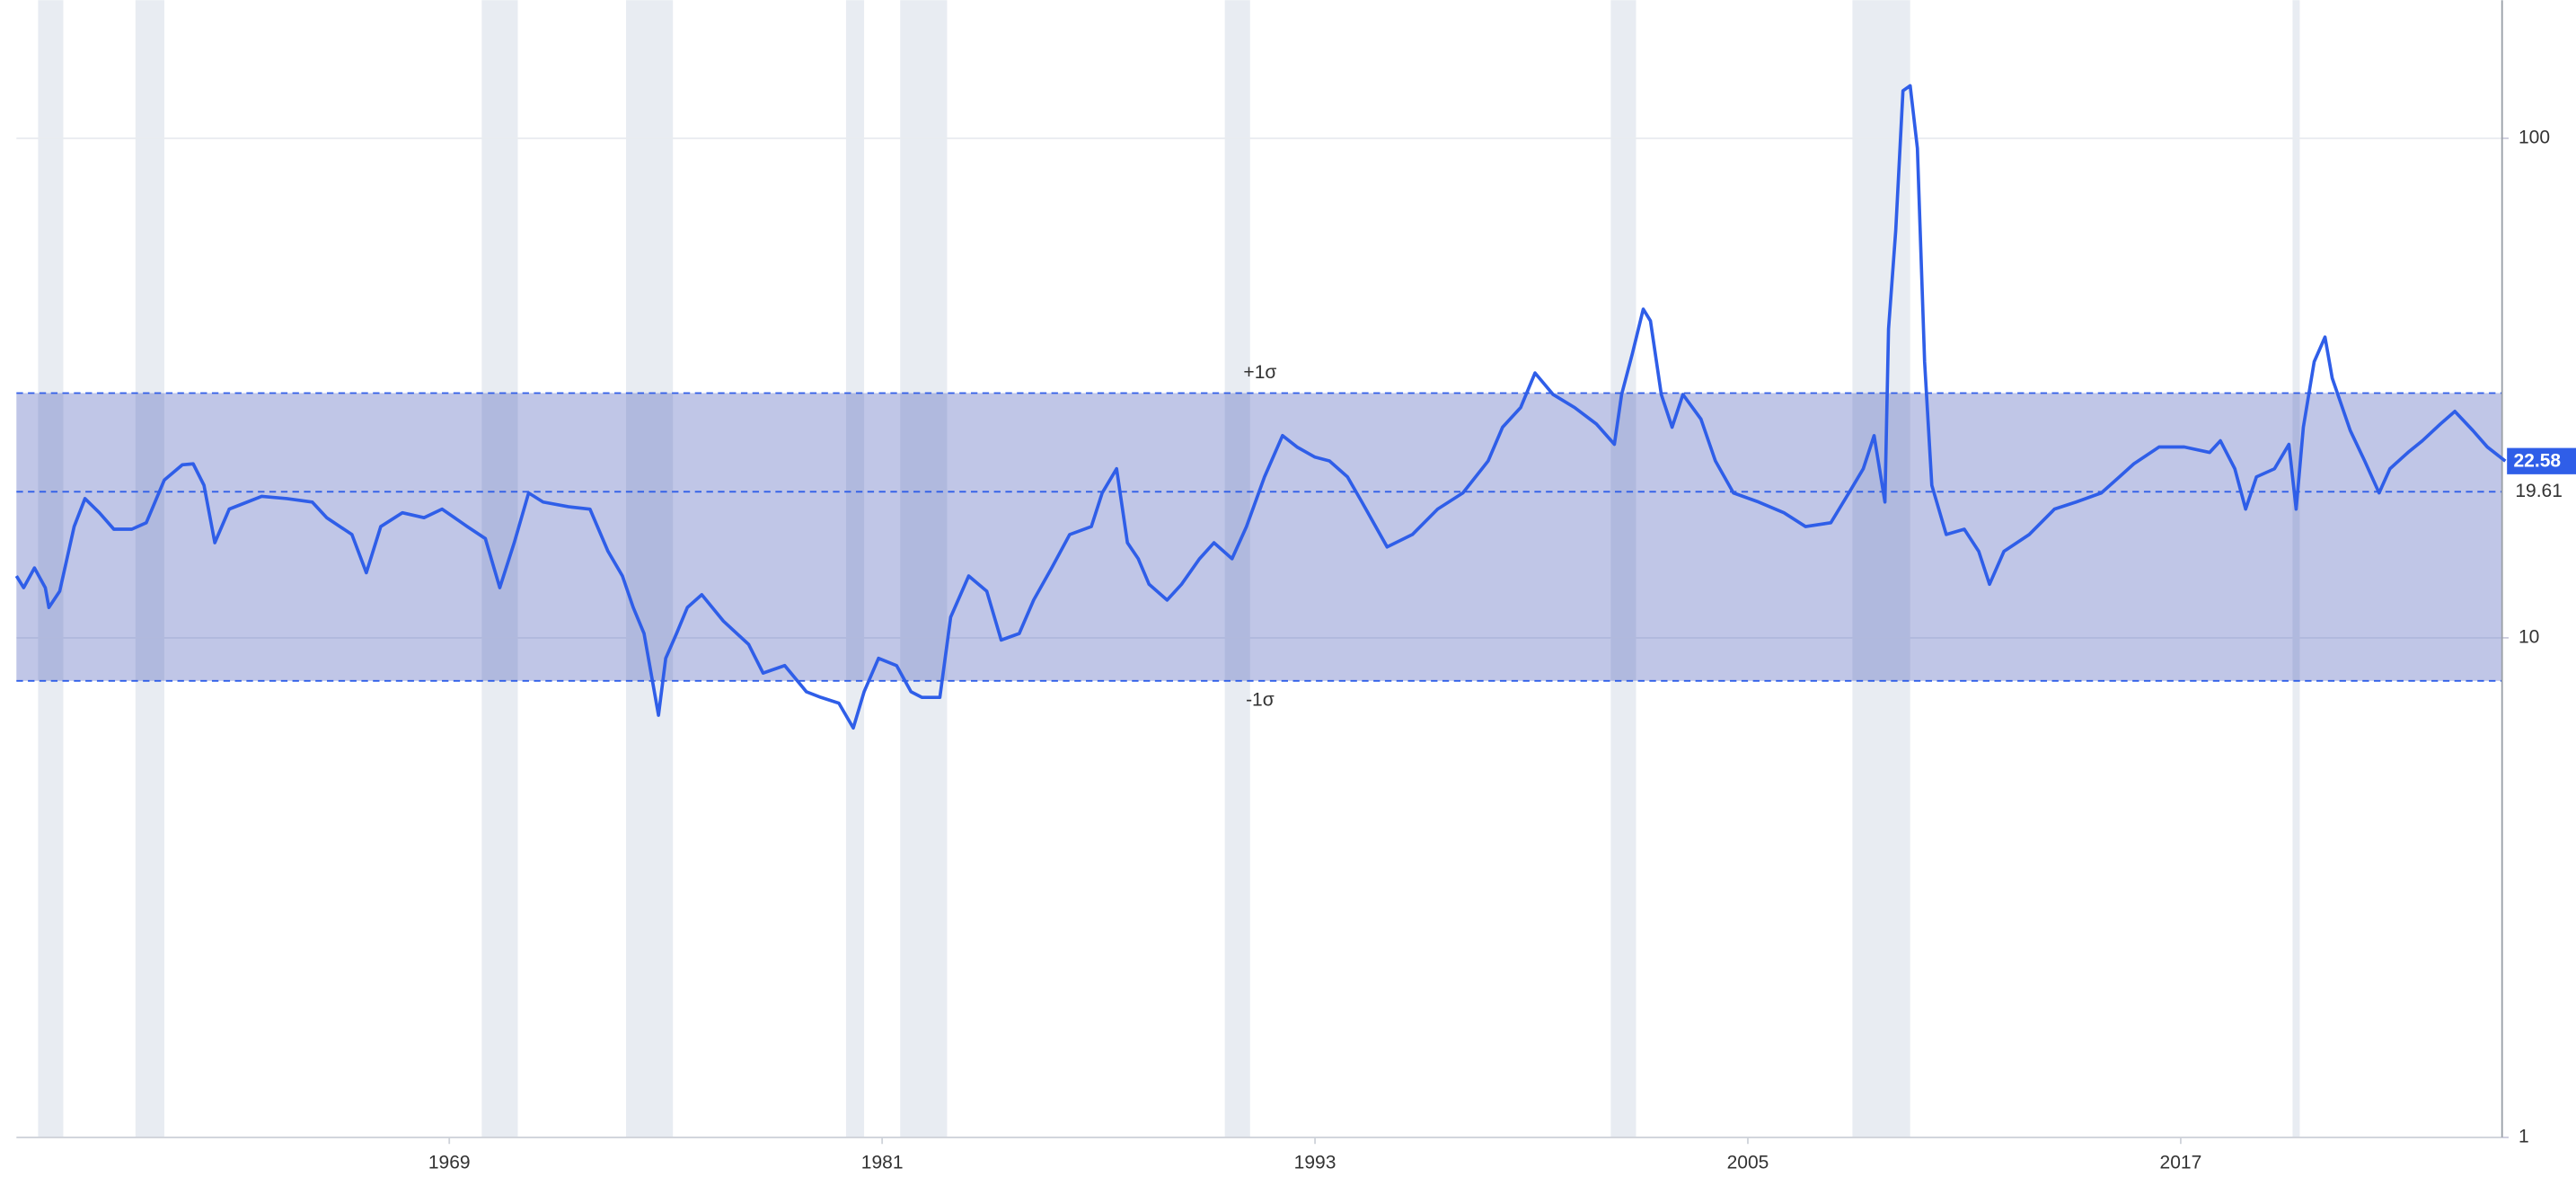  I want to click on sigma-upper-label: +1σ, so click(1259, 372).